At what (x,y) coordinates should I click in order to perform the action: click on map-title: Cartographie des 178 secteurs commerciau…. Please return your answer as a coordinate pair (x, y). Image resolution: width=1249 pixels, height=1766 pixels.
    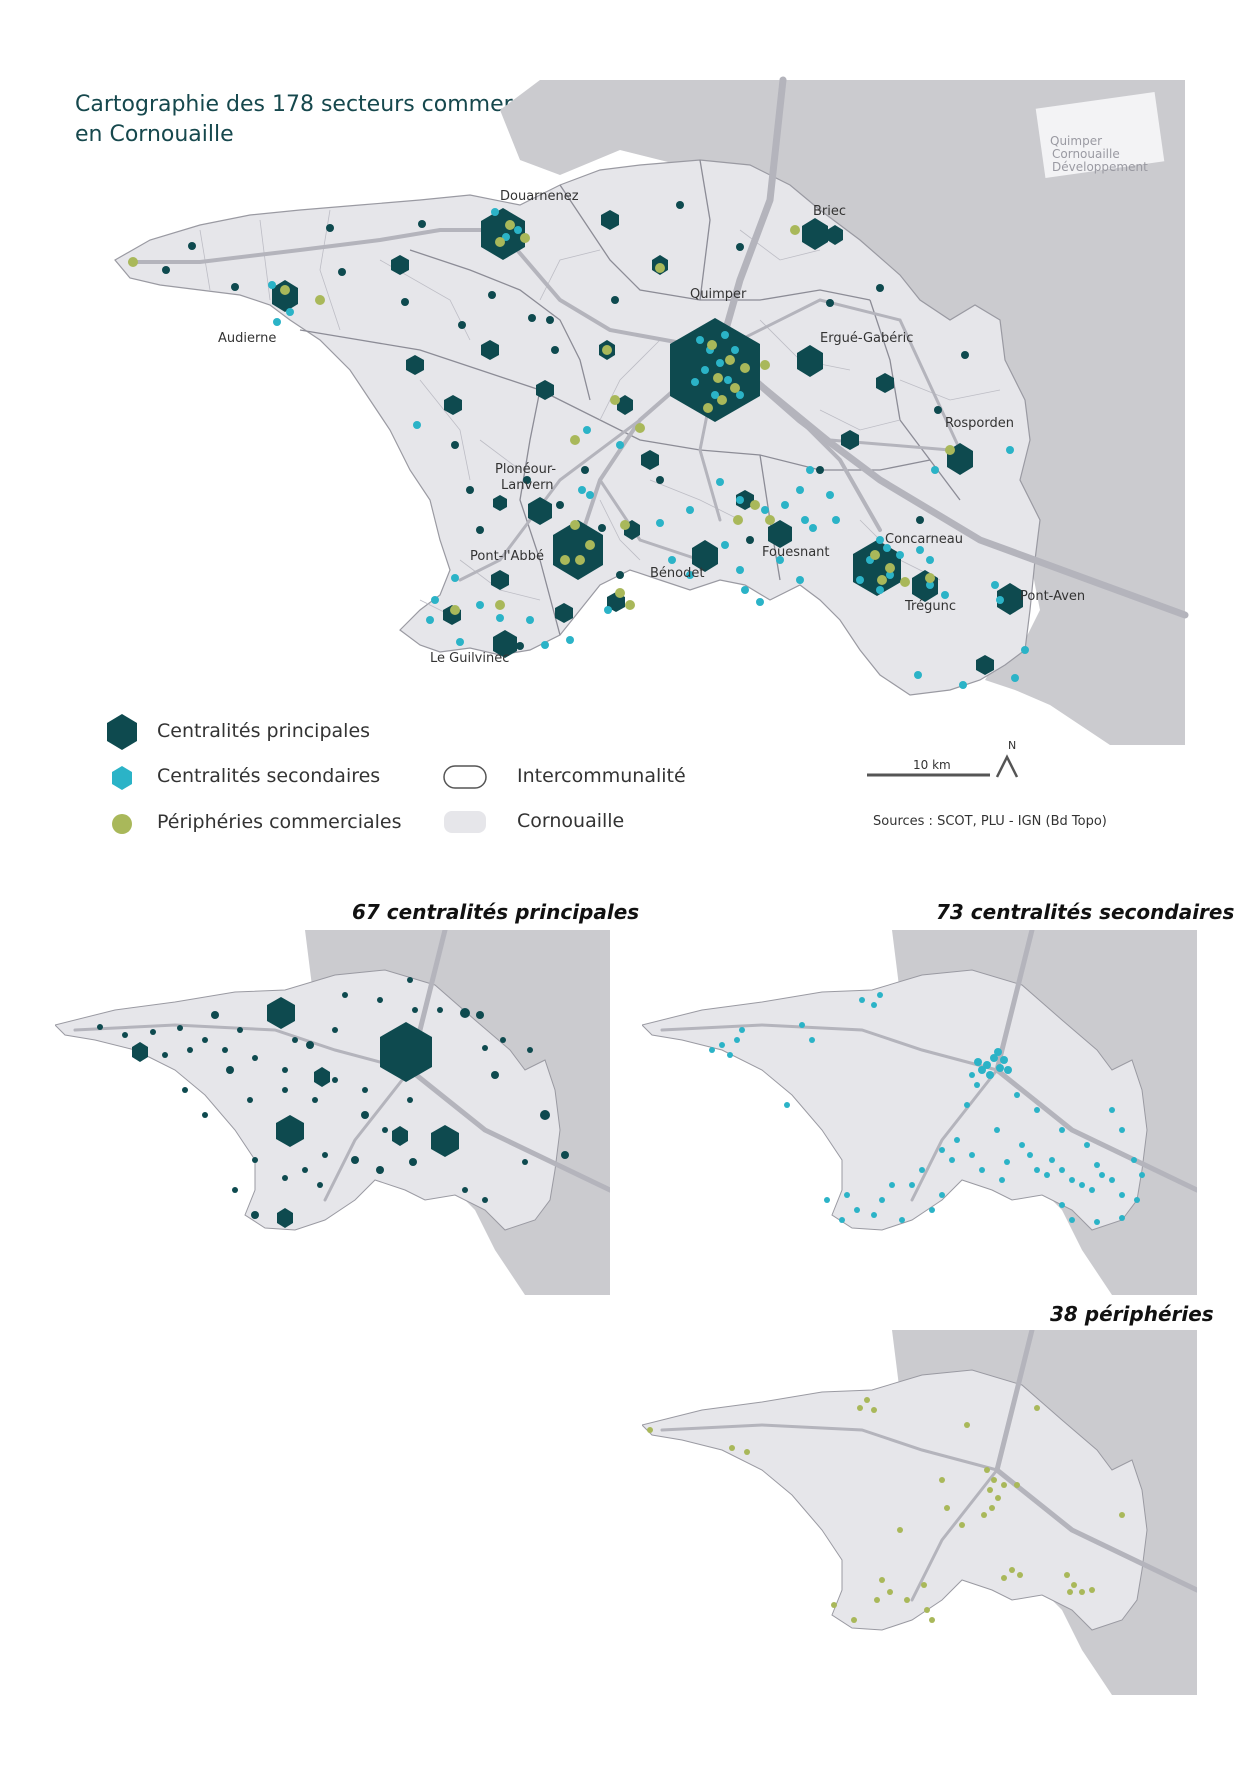
    Looking at the image, I should click on (323, 120).